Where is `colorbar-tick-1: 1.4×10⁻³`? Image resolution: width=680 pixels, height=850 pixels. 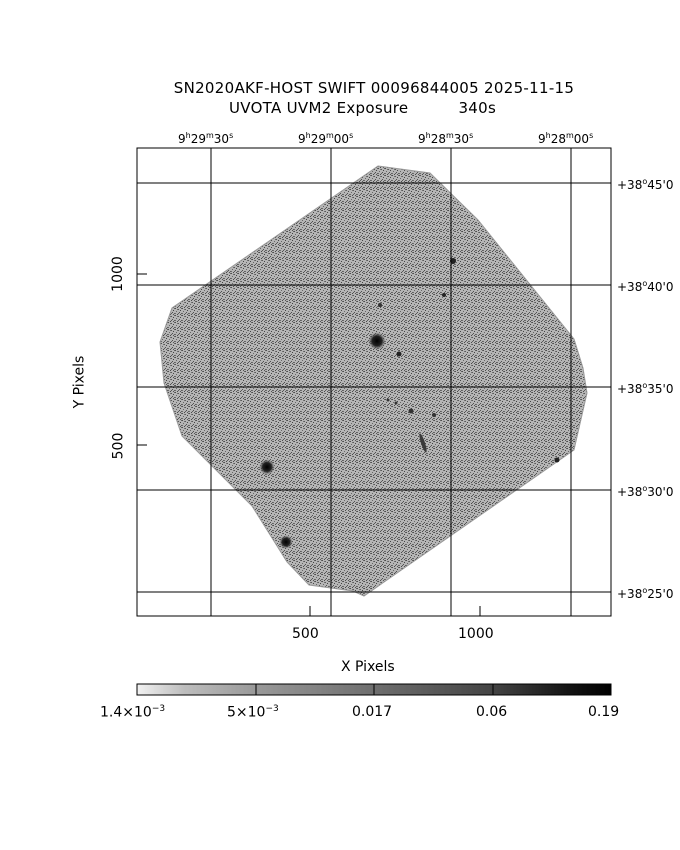
colorbar-tick-1: 1.4×10⁻³ is located at coordinates (133, 712).